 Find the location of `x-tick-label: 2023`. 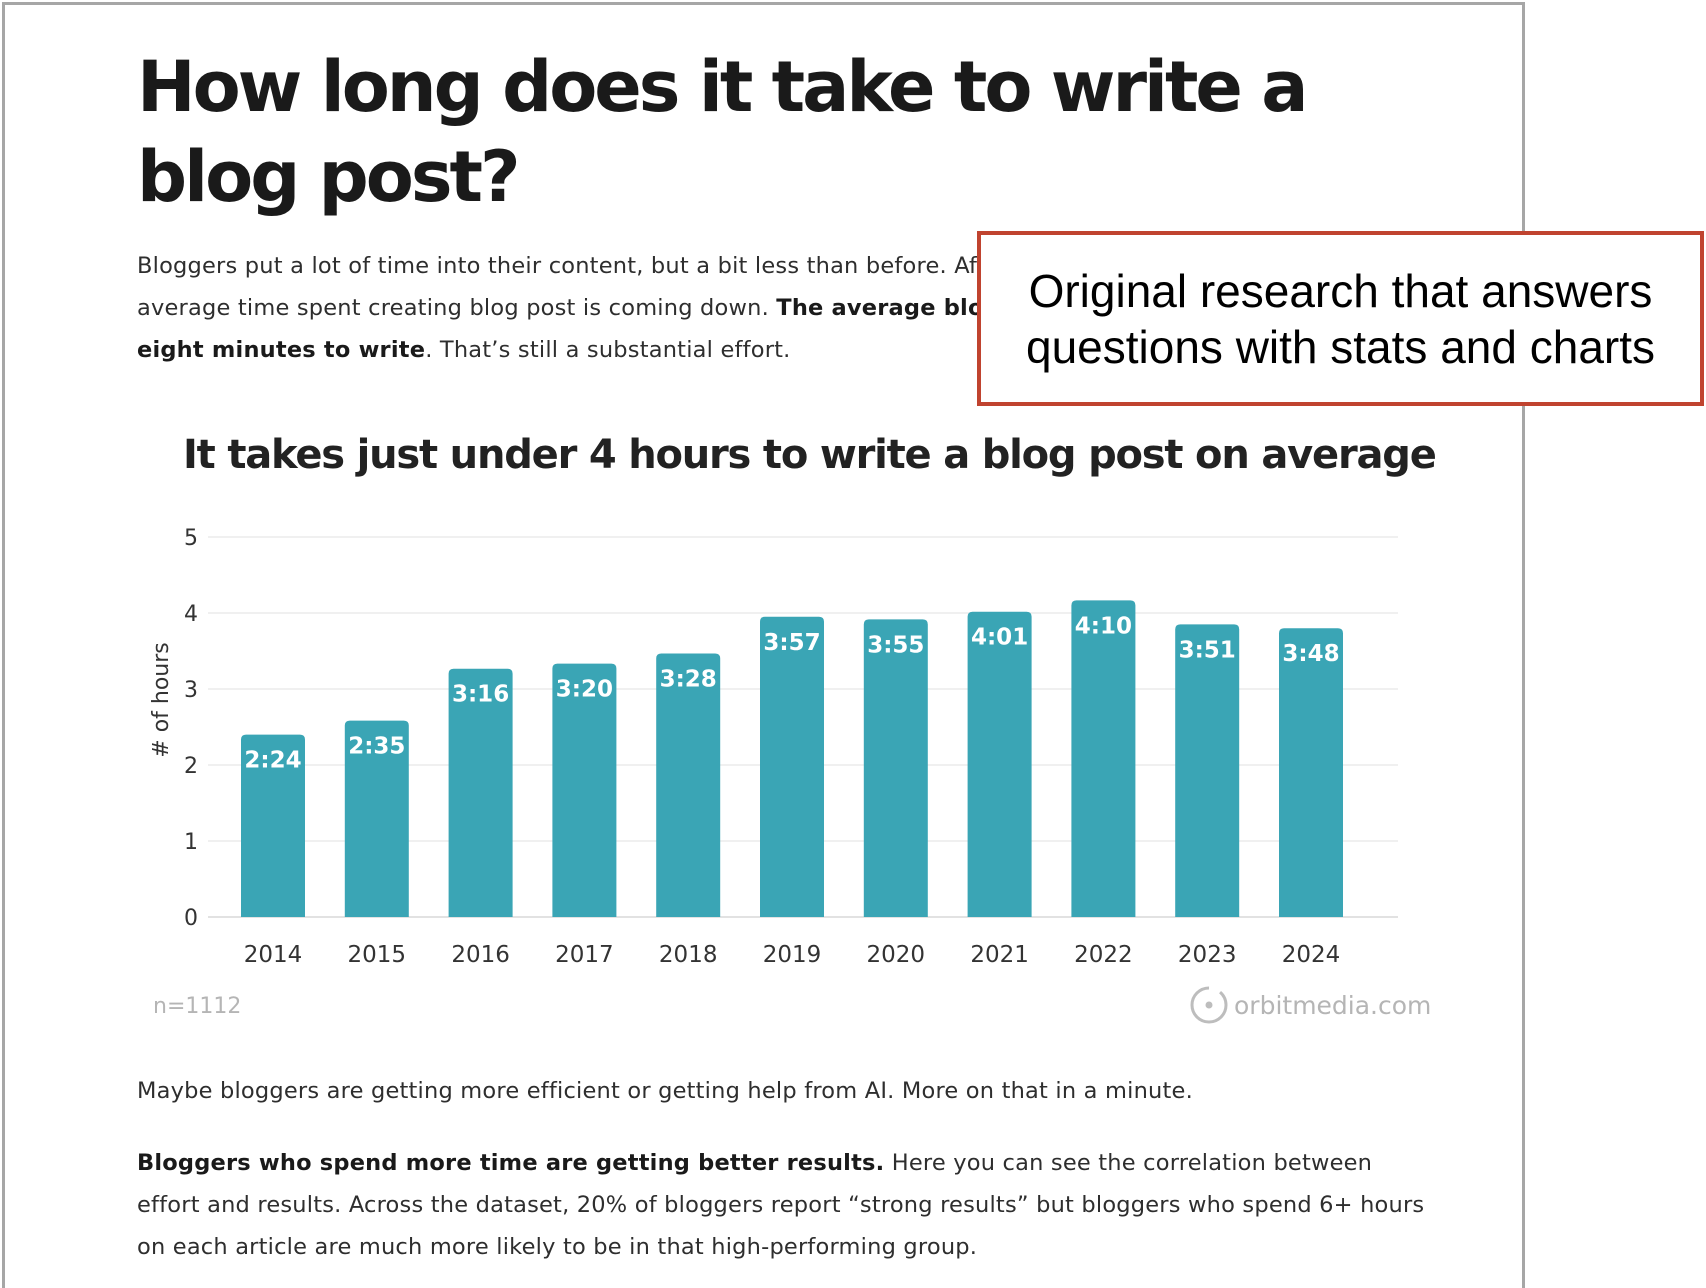

x-tick-label: 2023 is located at coordinates (1207, 955).